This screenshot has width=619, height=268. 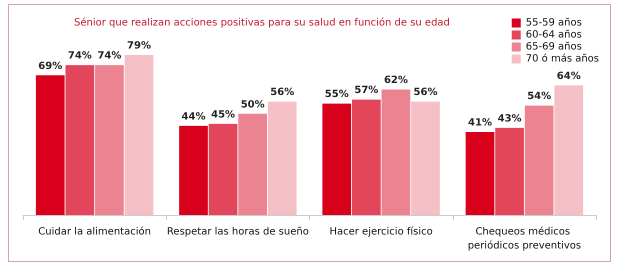 I want to click on data-label: 45%, so click(x=223, y=114).